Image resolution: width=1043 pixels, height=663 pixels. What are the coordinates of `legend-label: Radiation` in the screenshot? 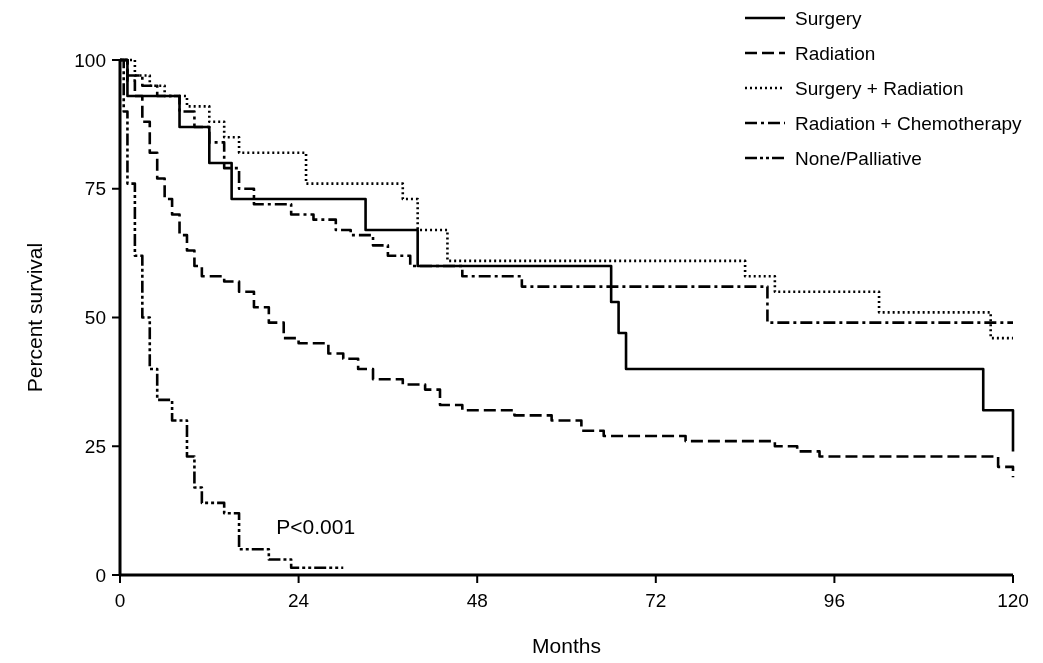 It's located at (835, 53).